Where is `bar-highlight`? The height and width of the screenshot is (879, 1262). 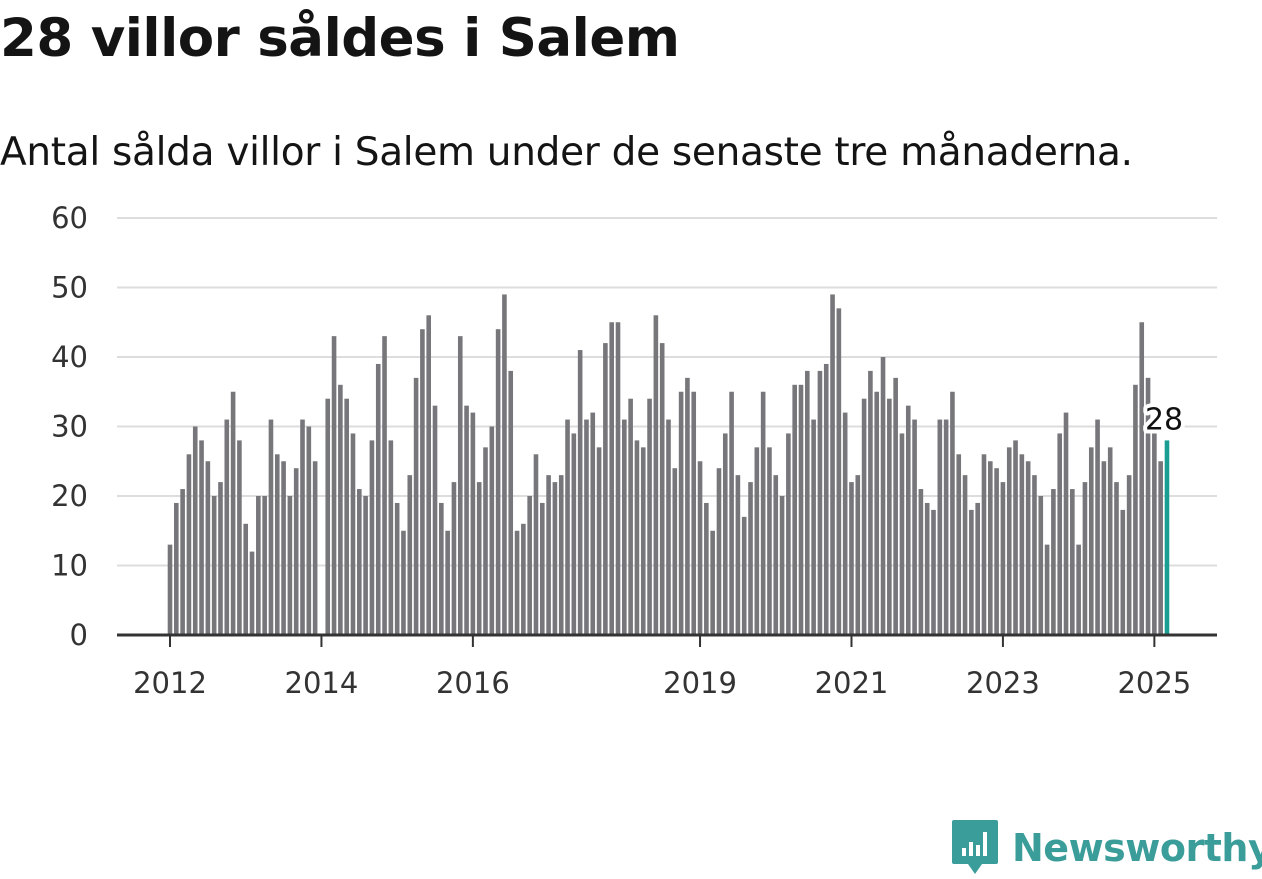
bar-highlight is located at coordinates (1167, 537).